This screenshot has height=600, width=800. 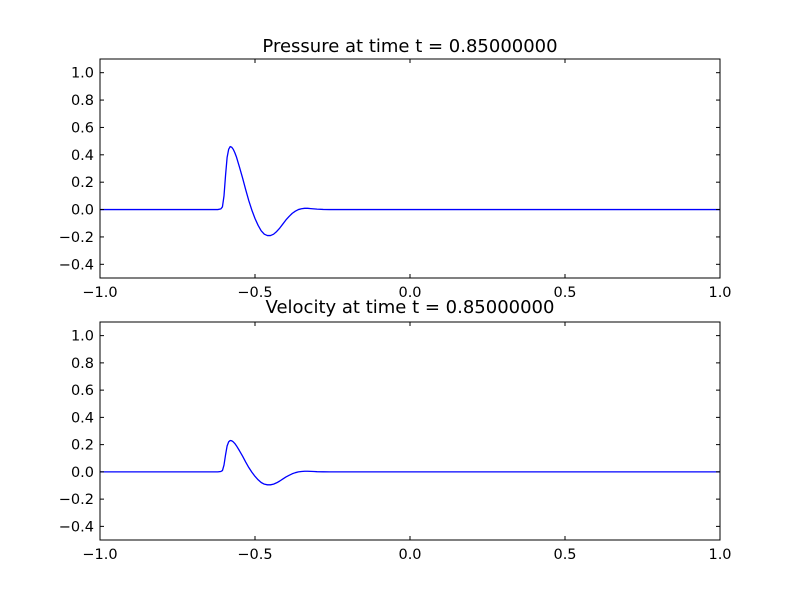 I want to click on pressure-series-line, so click(x=410, y=191).